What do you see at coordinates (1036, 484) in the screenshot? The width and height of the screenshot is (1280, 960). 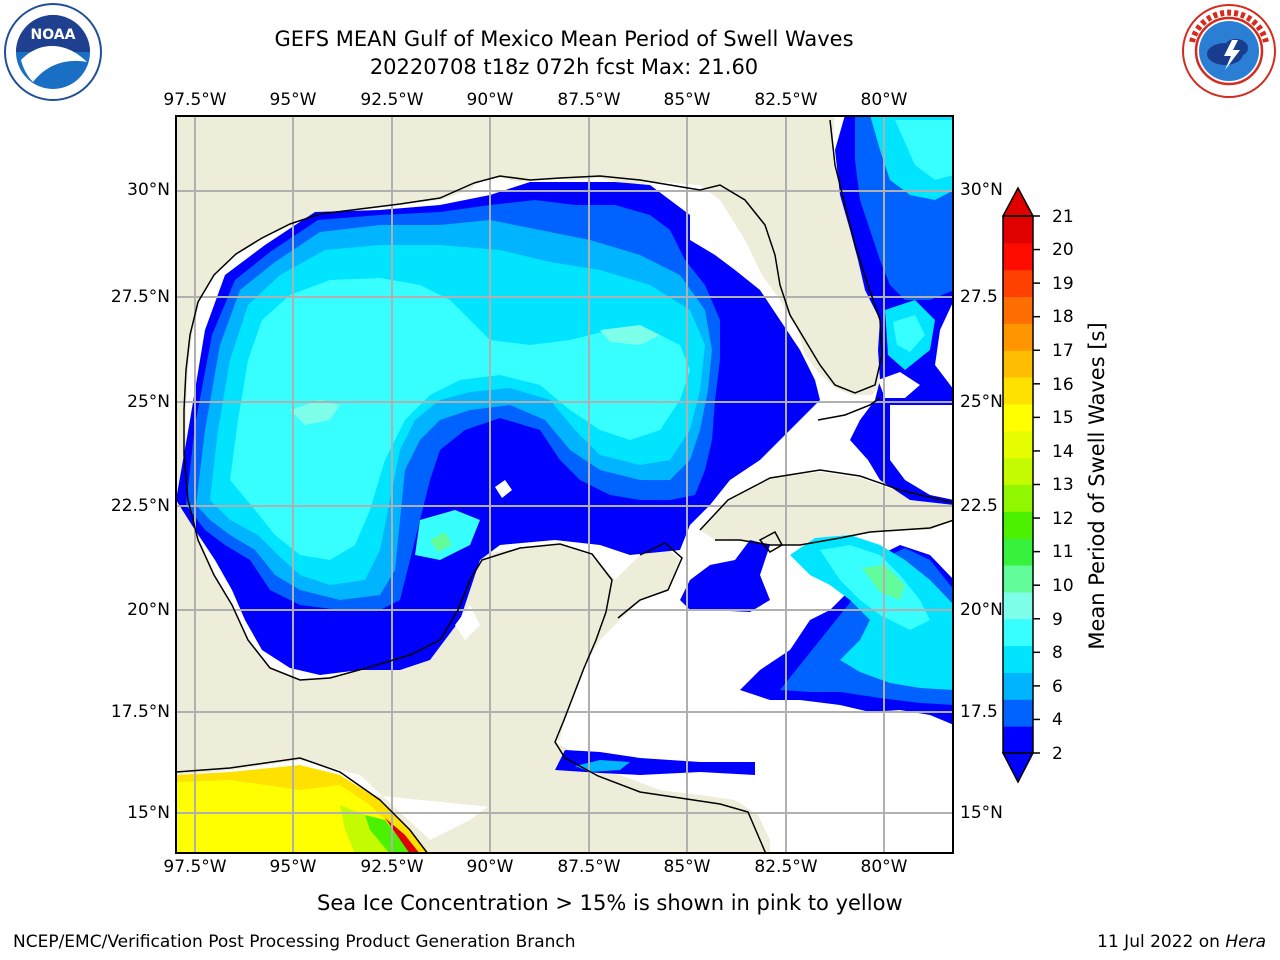 I see `colorbar-ticks` at bounding box center [1036, 484].